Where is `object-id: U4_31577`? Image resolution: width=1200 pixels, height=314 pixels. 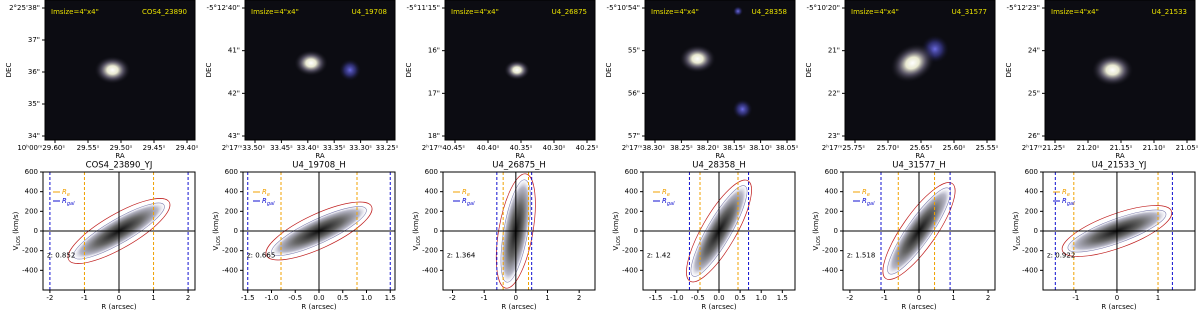
object-id: U4_31577 is located at coordinates (969, 12).